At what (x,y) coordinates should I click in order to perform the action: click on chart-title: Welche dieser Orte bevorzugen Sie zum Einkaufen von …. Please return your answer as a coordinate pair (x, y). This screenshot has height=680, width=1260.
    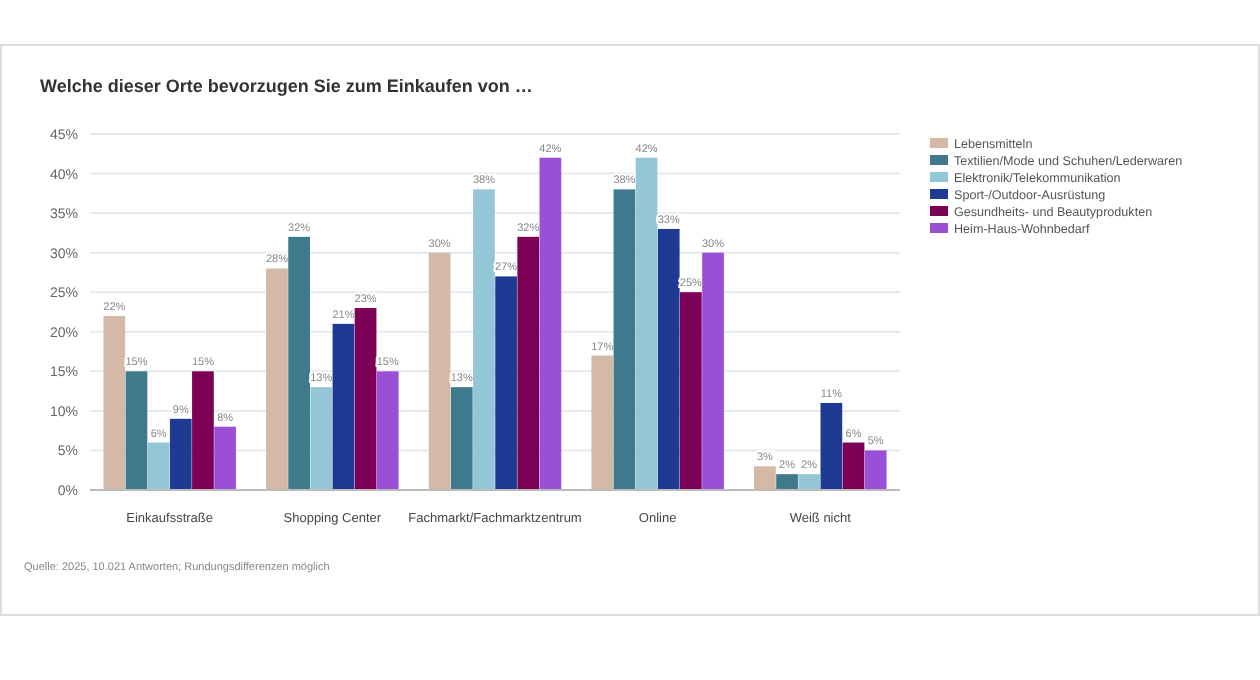
    Looking at the image, I should click on (286, 86).